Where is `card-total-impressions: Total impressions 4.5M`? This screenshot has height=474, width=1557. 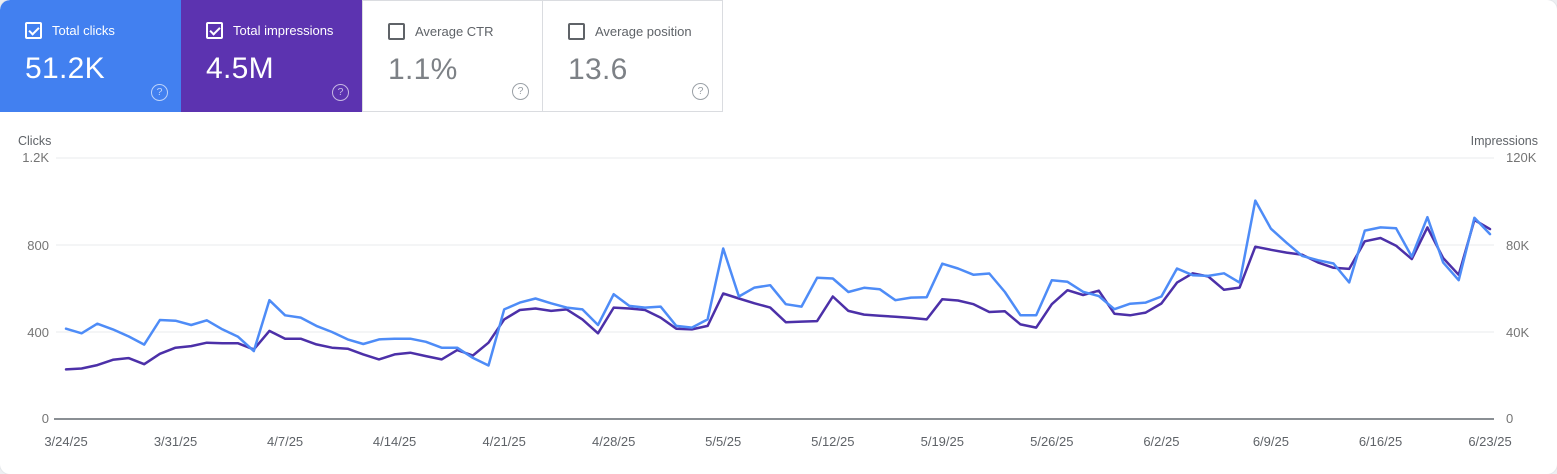
card-total-impressions: Total impressions 4.5M is located at coordinates (271, 56).